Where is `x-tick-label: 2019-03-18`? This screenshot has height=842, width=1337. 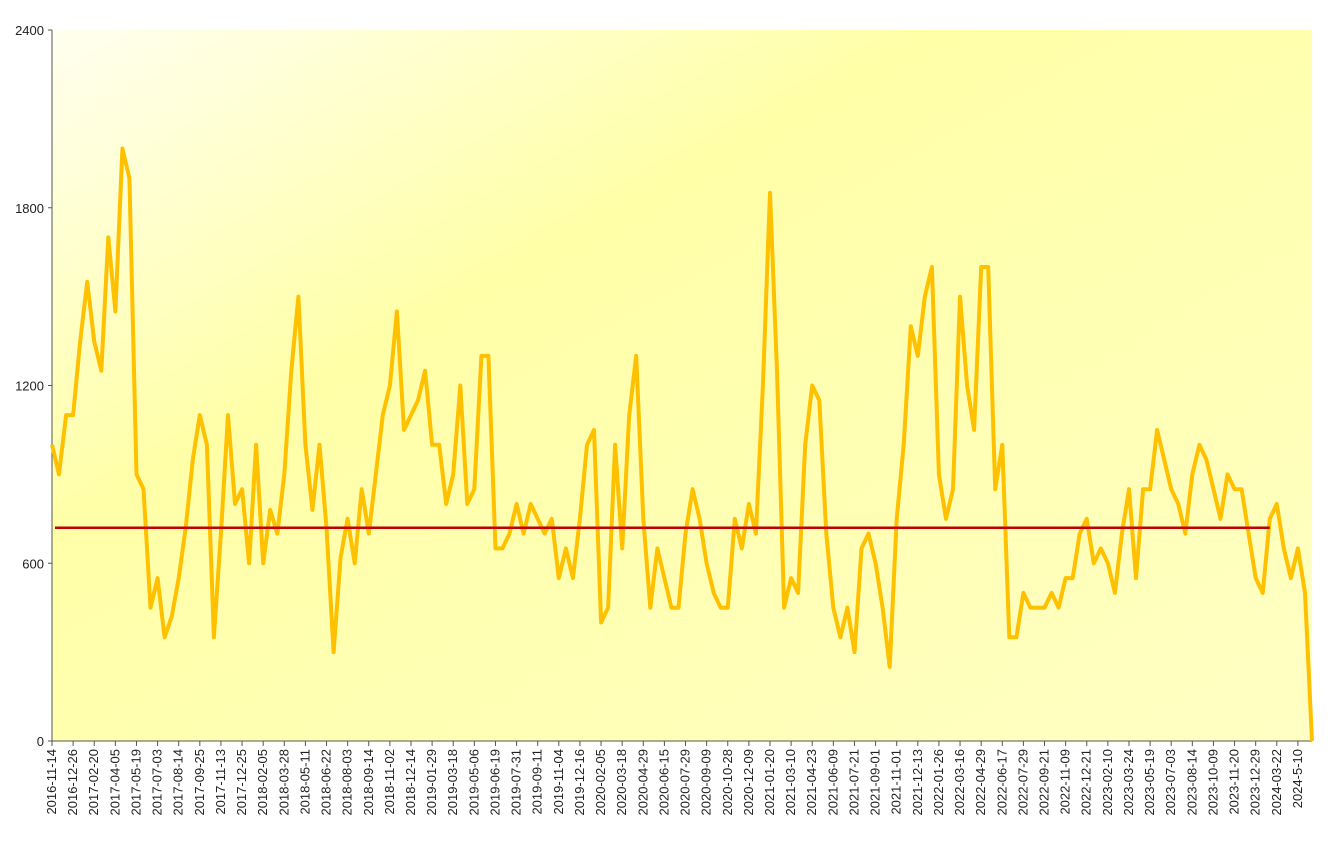 x-tick-label: 2019-03-18 is located at coordinates (452, 782).